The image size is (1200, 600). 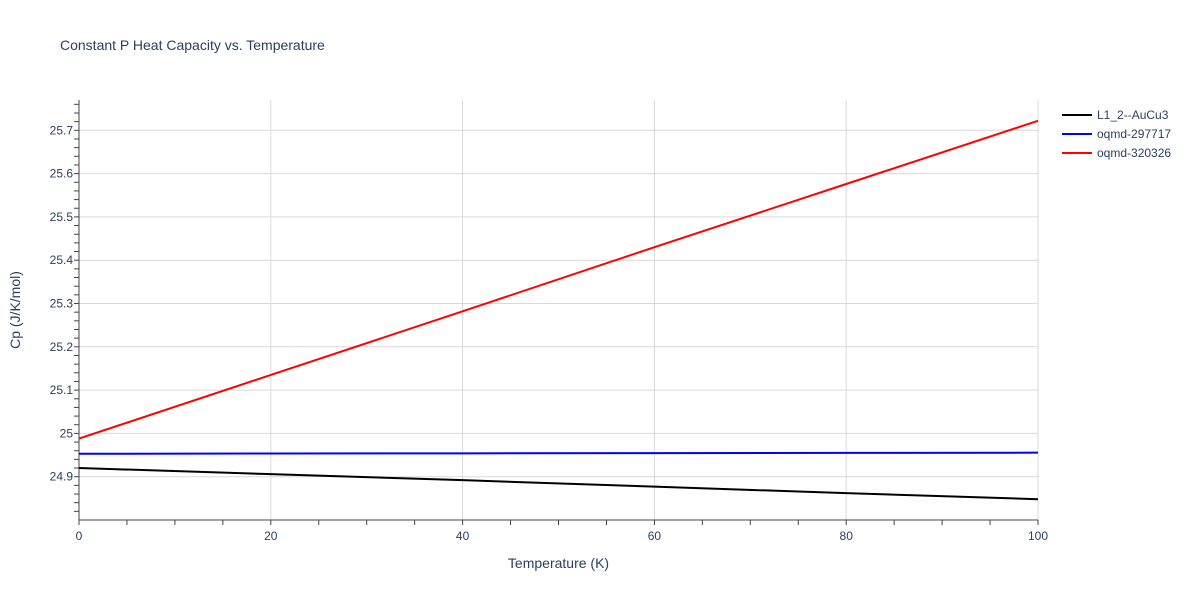 What do you see at coordinates (67, 433) in the screenshot?
I see `y-tick-label: 25` at bounding box center [67, 433].